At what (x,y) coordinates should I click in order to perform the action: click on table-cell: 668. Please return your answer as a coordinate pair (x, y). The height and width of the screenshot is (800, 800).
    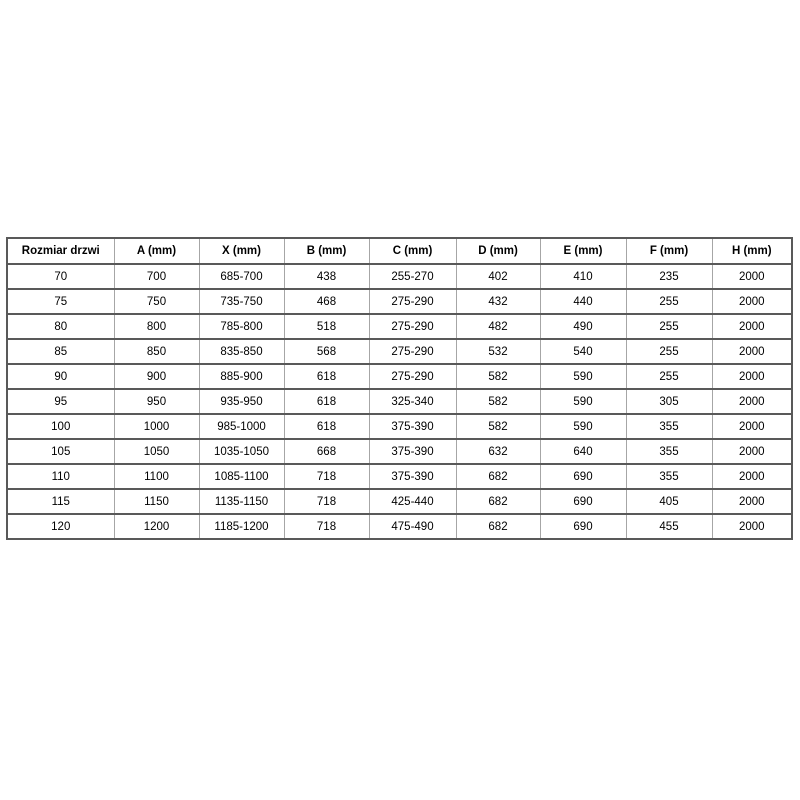
    Looking at the image, I should click on (326, 451).